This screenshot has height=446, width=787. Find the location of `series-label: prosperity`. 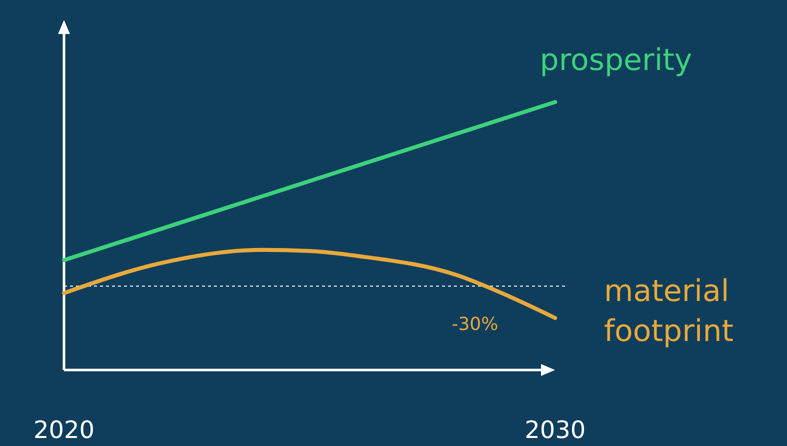

series-label: prosperity is located at coordinates (616, 60).